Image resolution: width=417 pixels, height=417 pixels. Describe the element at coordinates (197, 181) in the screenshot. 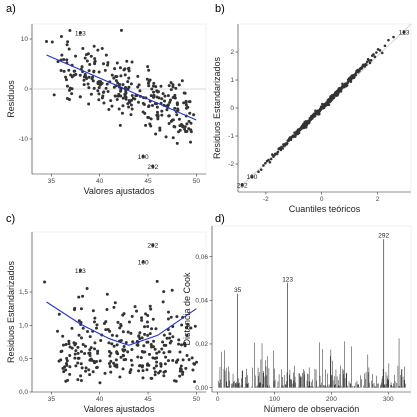

I see `x-tick-label: 50` at that location.